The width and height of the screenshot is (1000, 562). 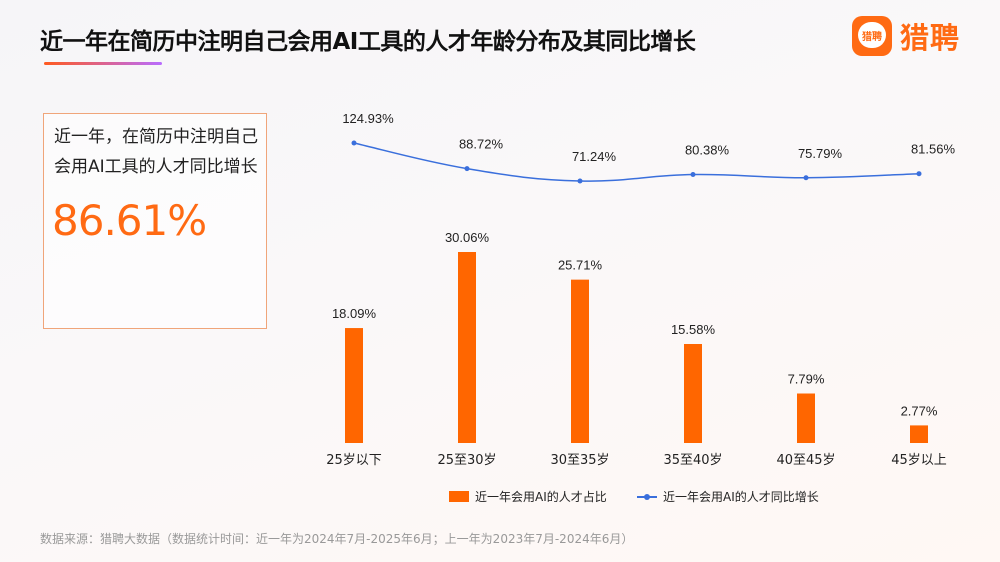 I want to click on bar-data-label: 18.09%, so click(x=354, y=313).